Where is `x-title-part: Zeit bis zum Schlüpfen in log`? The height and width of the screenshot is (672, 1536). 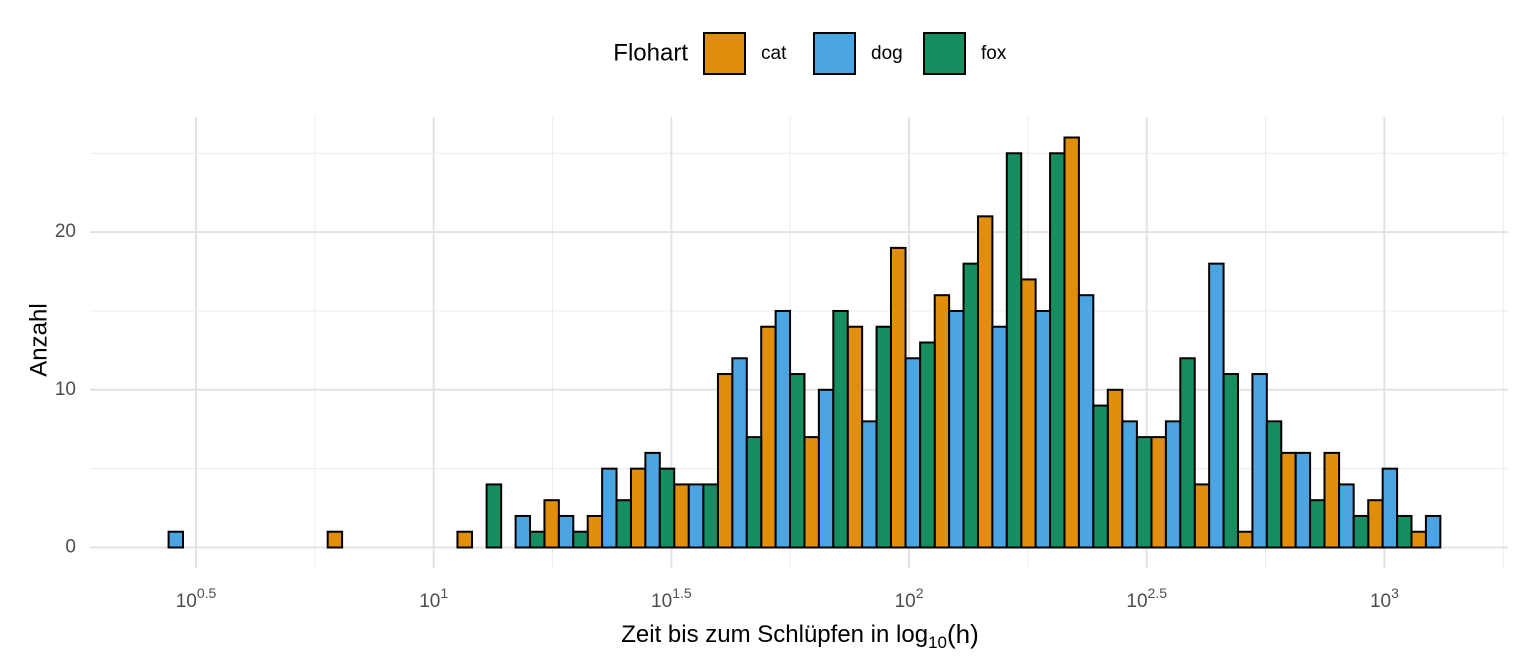 x-title-part: Zeit bis zum Schlüpfen in log is located at coordinates (774, 634).